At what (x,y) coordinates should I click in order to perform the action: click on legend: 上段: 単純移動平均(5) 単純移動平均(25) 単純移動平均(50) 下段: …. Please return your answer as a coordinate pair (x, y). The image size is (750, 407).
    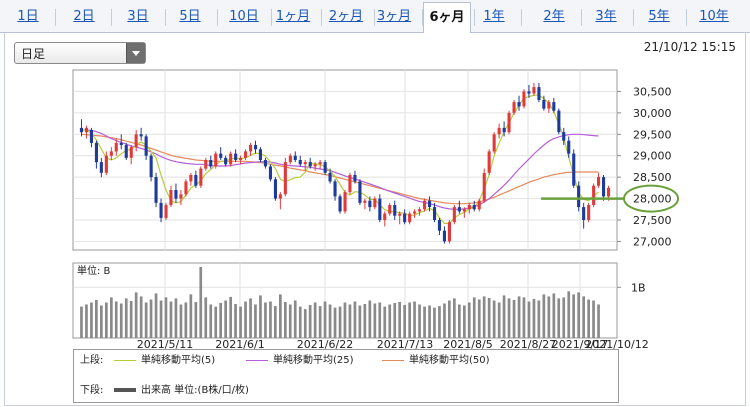
    Looking at the image, I should click on (346, 376).